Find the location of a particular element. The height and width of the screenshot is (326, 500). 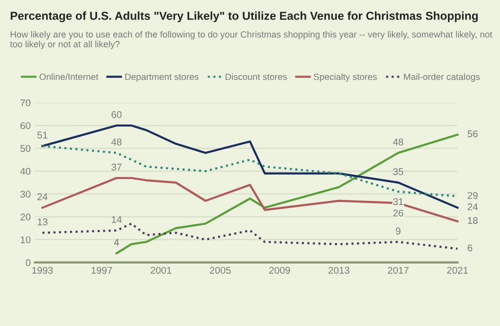

legend-label: Specialty stores is located at coordinates (345, 77).